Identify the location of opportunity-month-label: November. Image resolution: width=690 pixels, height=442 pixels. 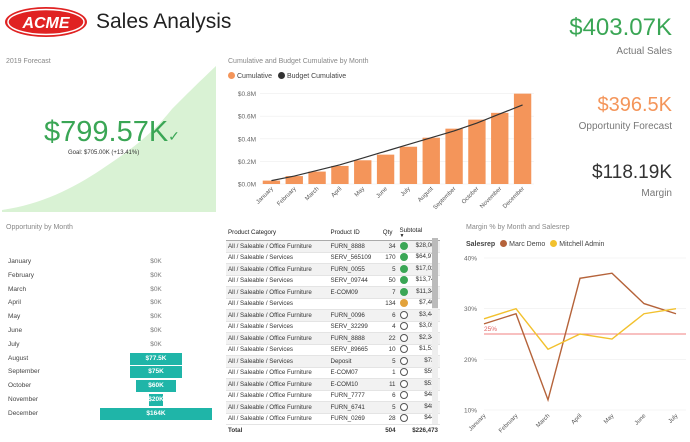
(23, 399).